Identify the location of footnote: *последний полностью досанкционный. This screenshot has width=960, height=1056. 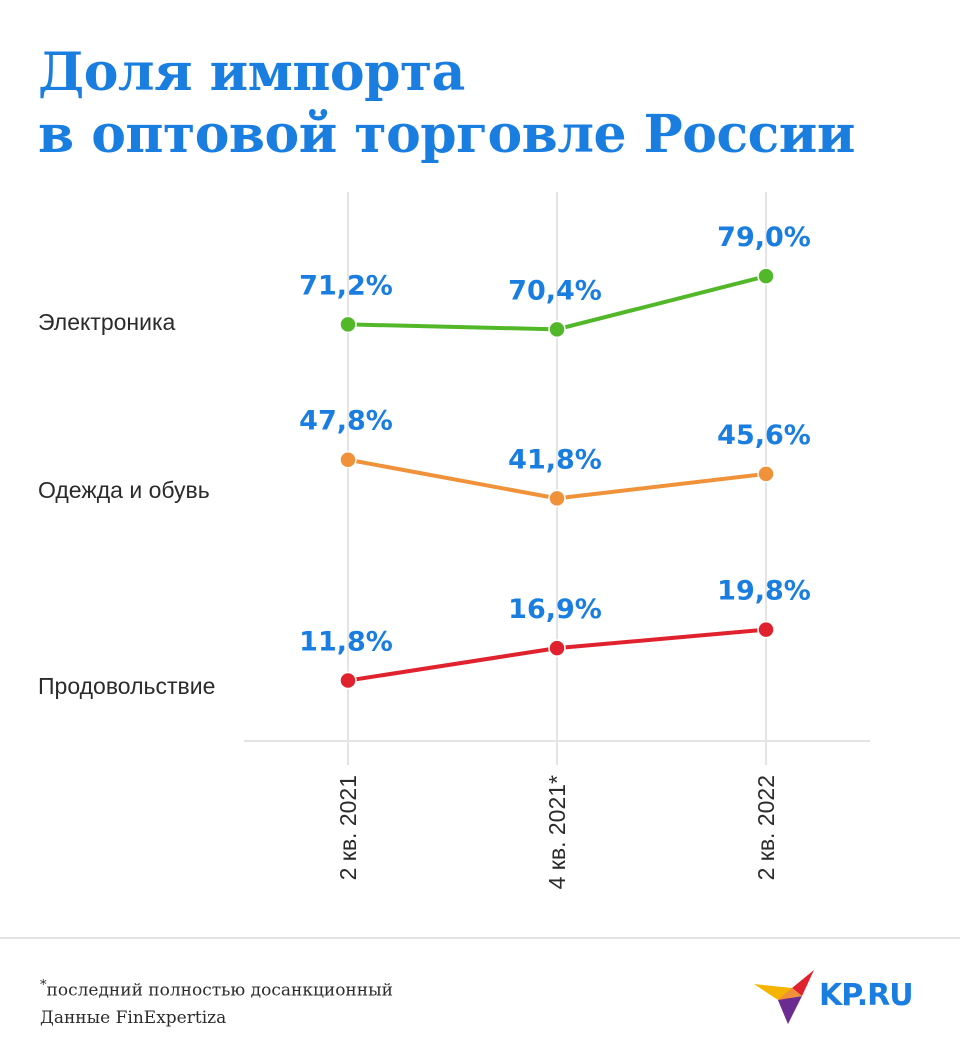
(216, 988).